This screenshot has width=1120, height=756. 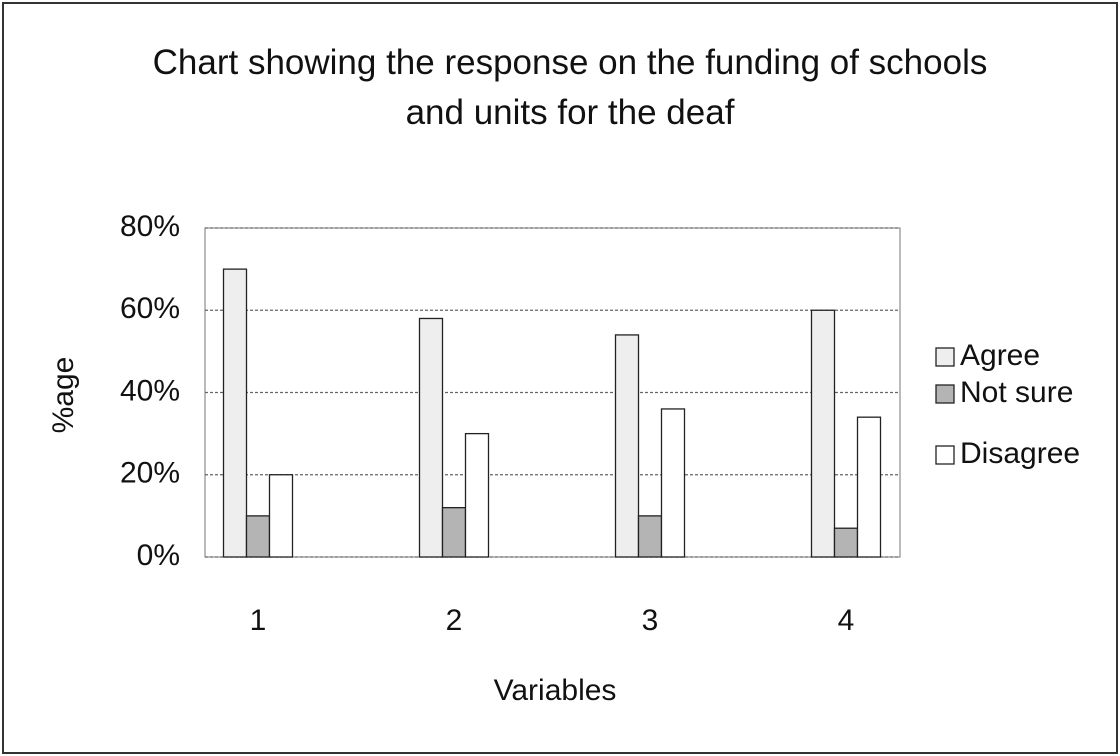 What do you see at coordinates (150, 308) in the screenshot?
I see `y-tick-label: 60%` at bounding box center [150, 308].